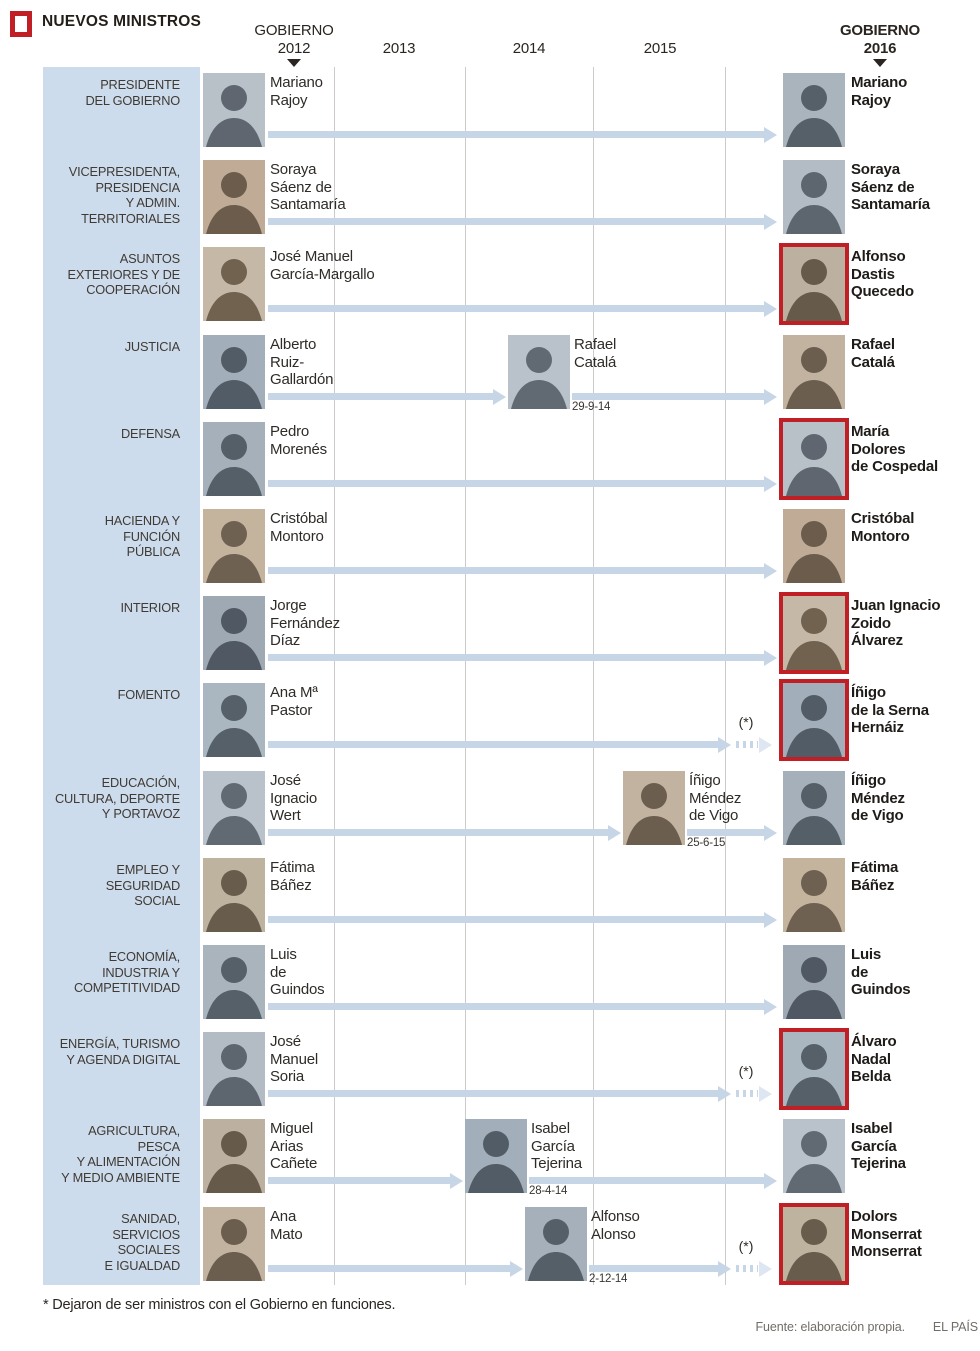  Describe the element at coordinates (124, 274) in the screenshot. I see `ministry-label: ASUNTOS EXTERIORES Y DE COOPERACIÓN` at that location.